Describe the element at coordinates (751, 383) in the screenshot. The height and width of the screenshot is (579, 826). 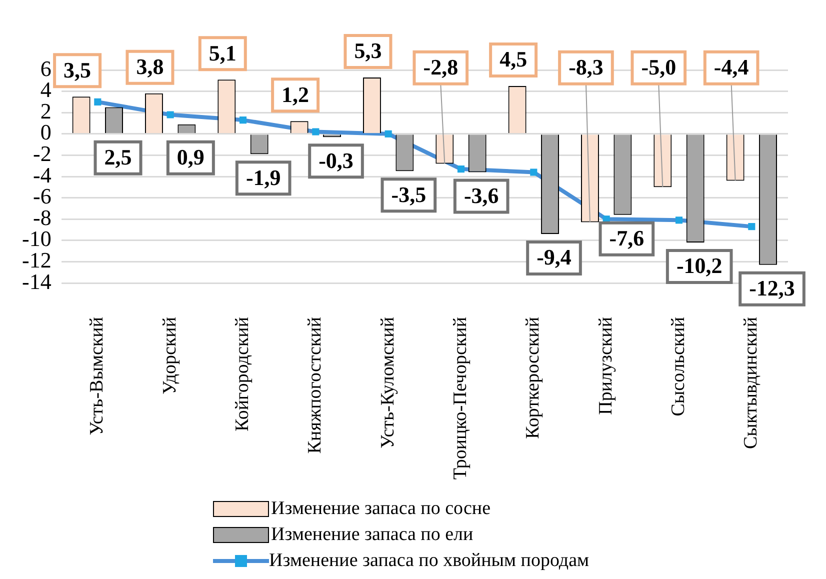
I see `x-tick-label: Сыктывдинский` at that location.